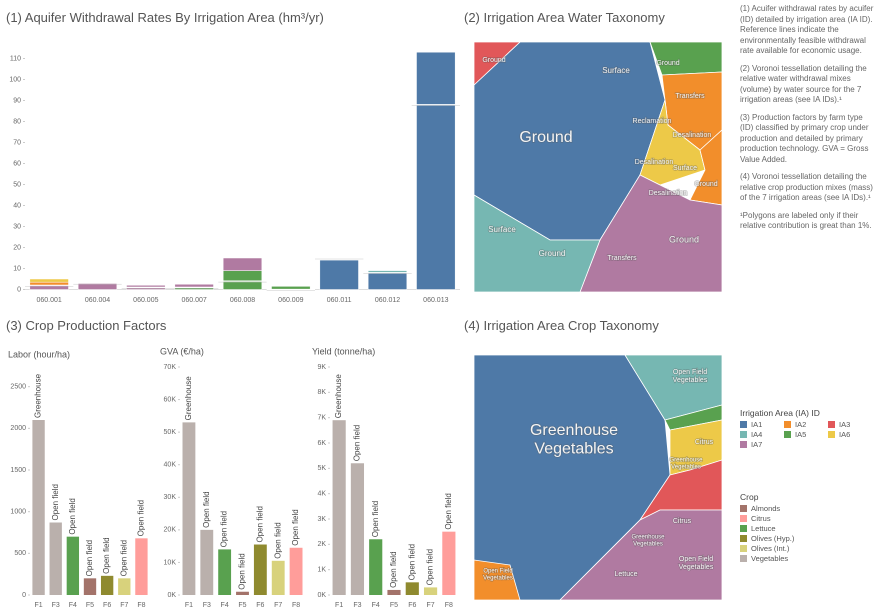 Image resolution: width=879 pixels, height=612 pixels. Describe the element at coordinates (690, 96) in the screenshot. I see `voronoi-label: Transfers` at that location.